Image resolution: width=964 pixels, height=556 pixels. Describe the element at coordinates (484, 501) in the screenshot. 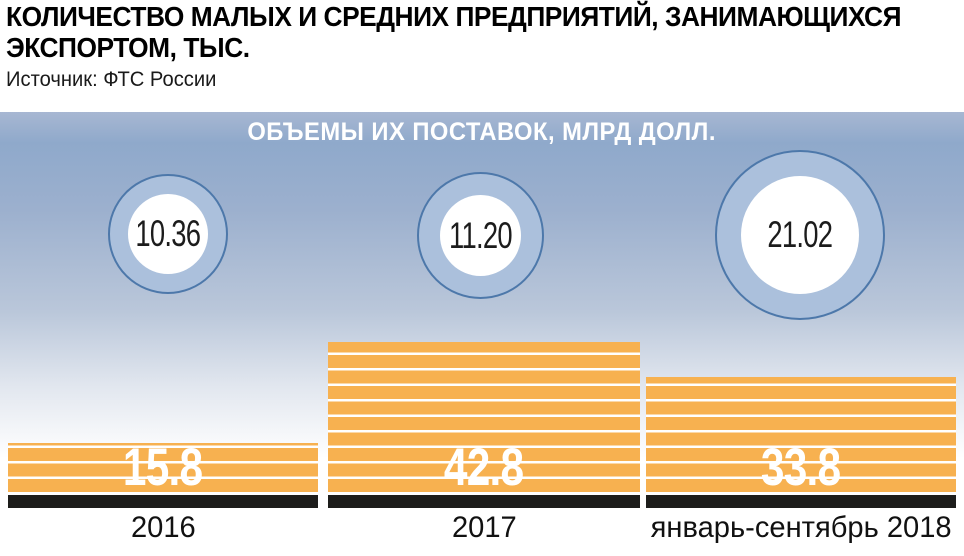

I see `baseline-2017` at that location.